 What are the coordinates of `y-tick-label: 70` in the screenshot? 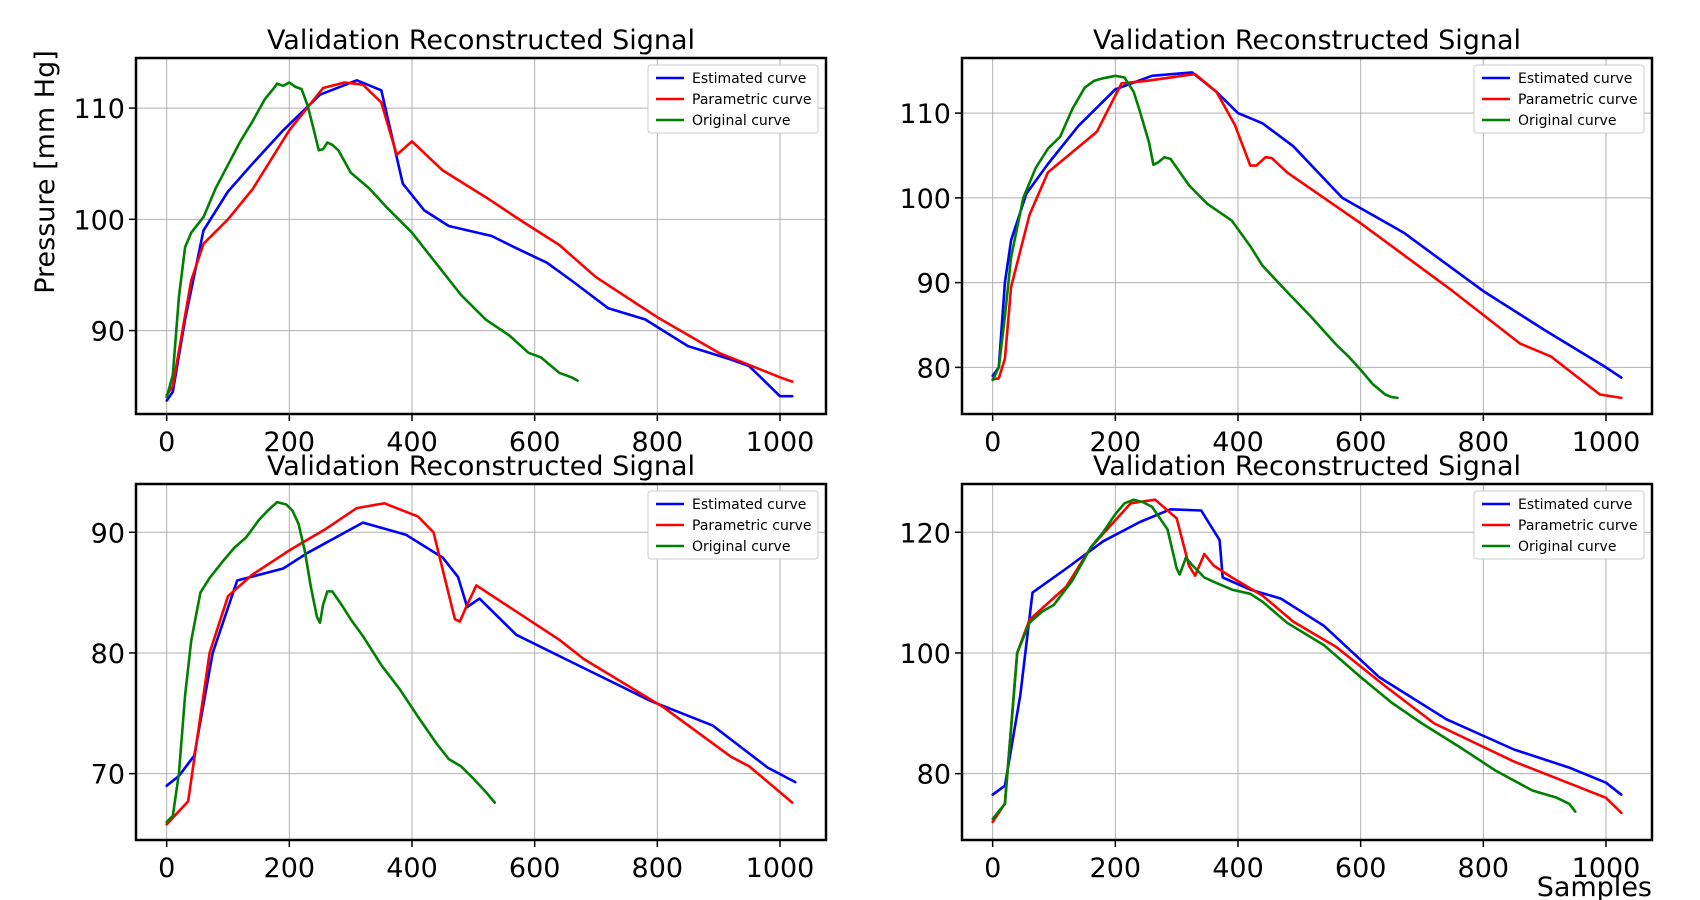 It's located at (108, 775).